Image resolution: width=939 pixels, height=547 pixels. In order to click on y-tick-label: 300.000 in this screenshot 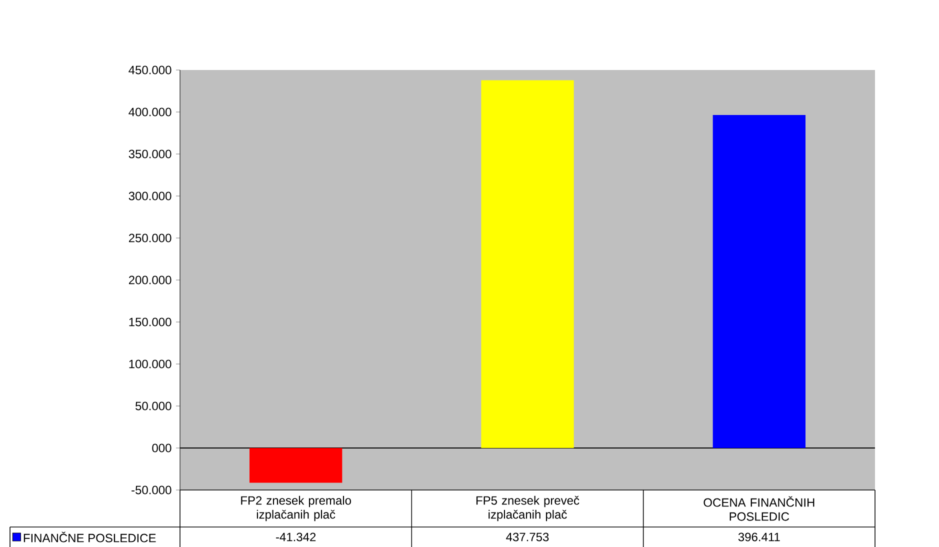, I will do `click(150, 196)`.